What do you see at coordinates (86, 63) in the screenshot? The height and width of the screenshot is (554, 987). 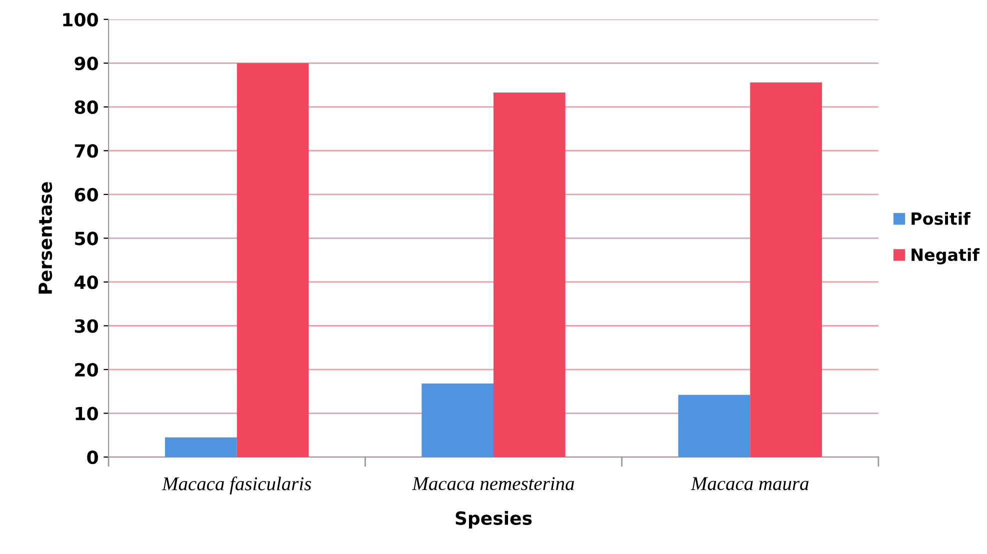 I see `y-tick-label: 90` at bounding box center [86, 63].